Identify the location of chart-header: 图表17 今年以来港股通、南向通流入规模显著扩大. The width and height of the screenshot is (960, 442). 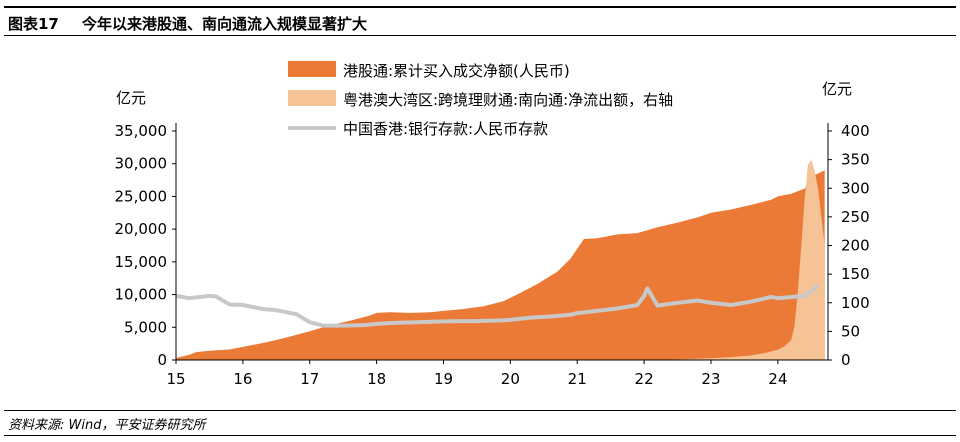
(480, 20).